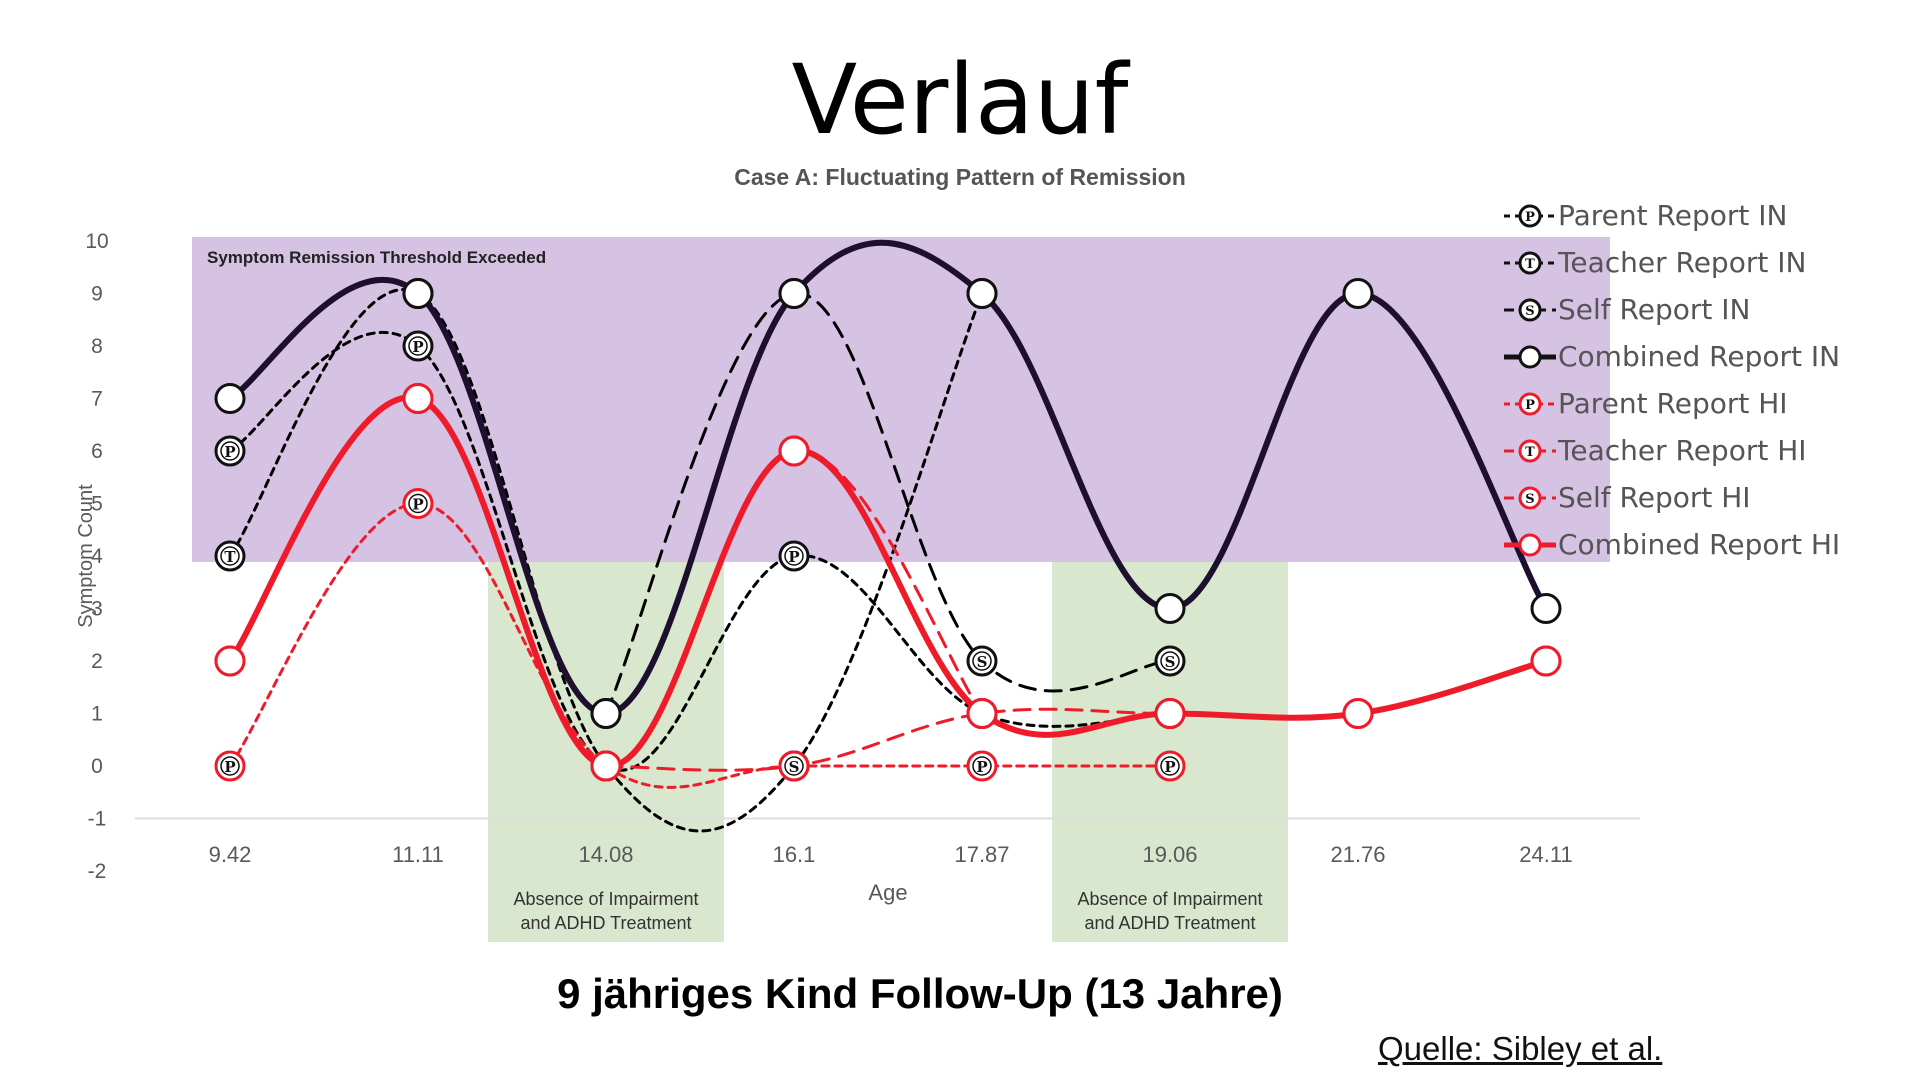  Describe the element at coordinates (97, 399) in the screenshot. I see `y-tick-label: 7` at that location.